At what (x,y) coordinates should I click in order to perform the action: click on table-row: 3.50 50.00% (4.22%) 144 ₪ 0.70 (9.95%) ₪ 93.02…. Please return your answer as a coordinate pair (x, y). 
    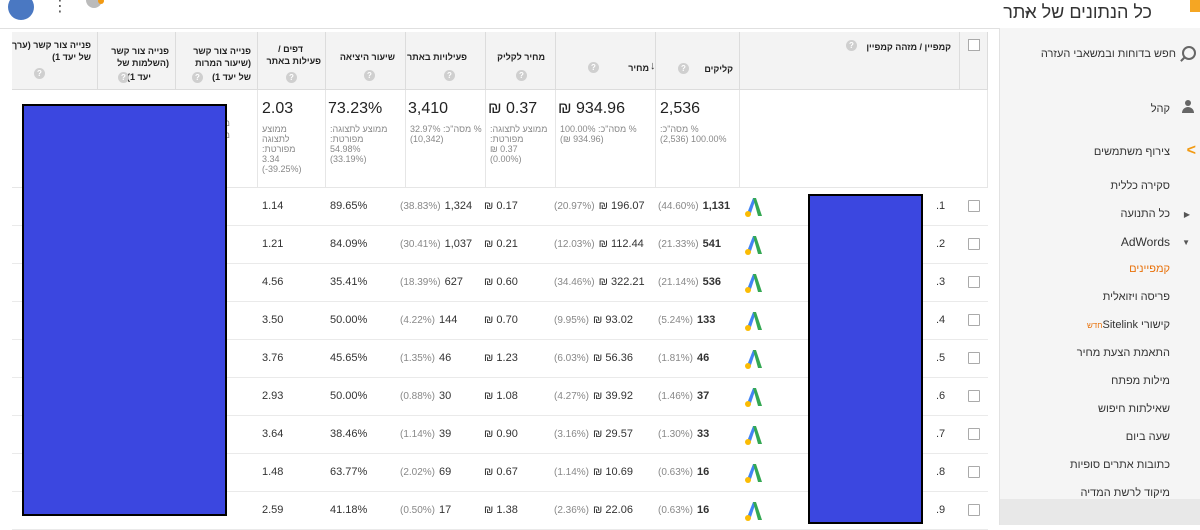
    Looking at the image, I should click on (500, 321).